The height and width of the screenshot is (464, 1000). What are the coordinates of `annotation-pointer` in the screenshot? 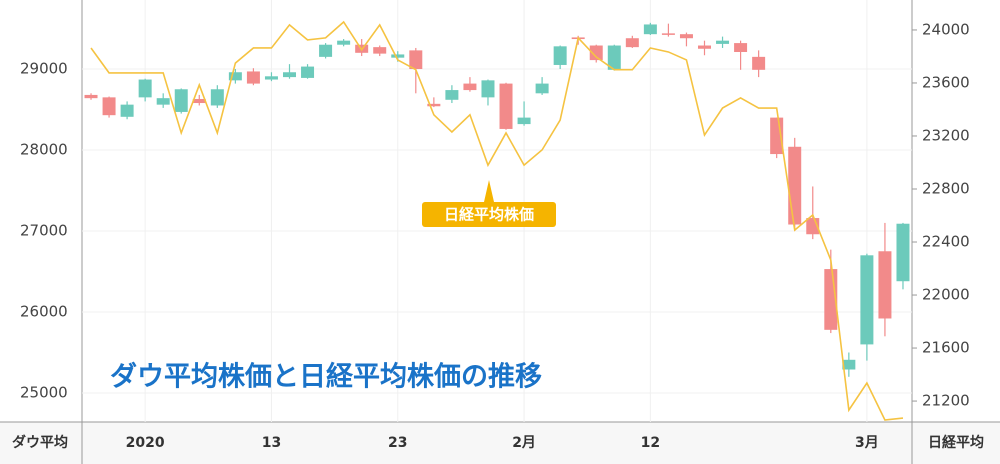 It's located at (489, 191).